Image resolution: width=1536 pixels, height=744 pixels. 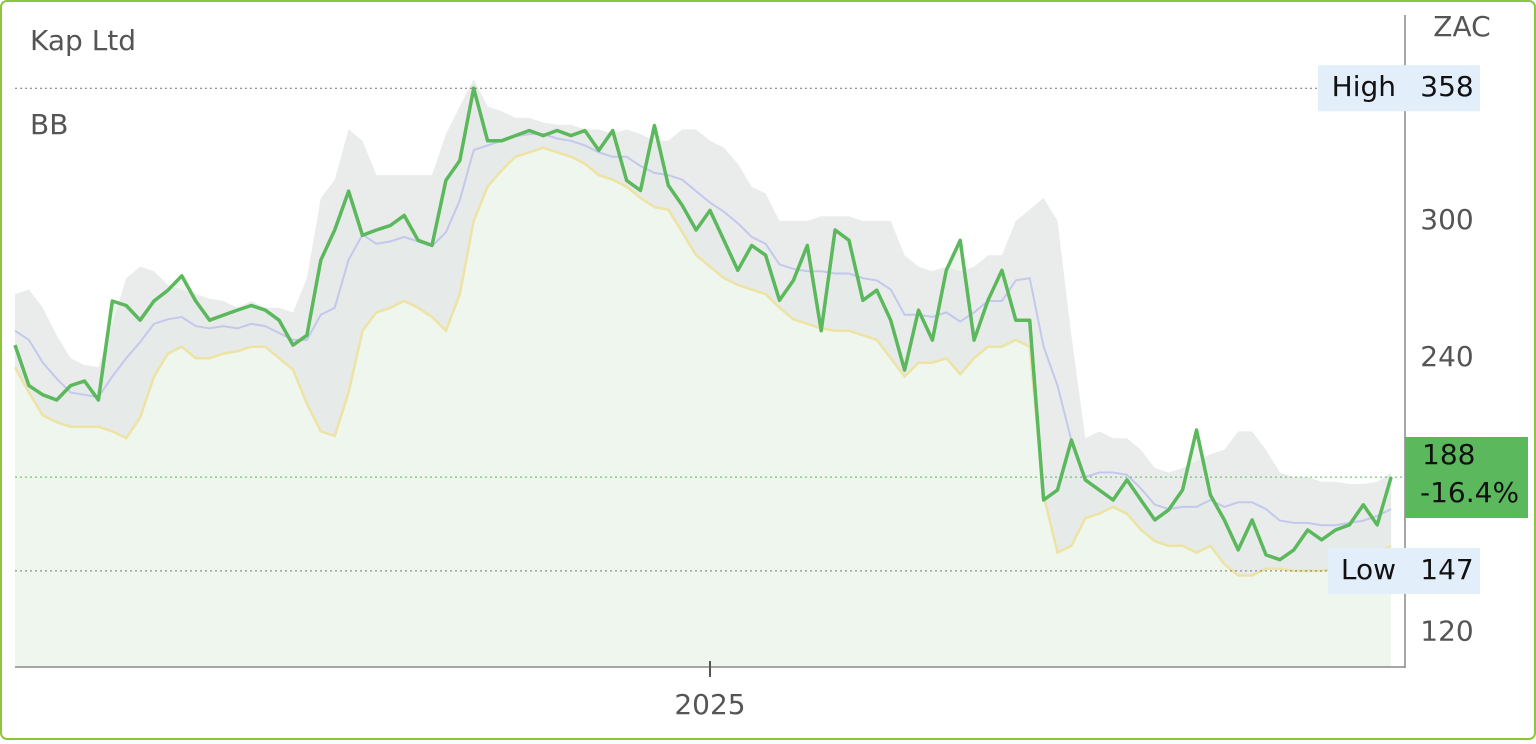 I want to click on high-value: 358, so click(x=1446, y=86).